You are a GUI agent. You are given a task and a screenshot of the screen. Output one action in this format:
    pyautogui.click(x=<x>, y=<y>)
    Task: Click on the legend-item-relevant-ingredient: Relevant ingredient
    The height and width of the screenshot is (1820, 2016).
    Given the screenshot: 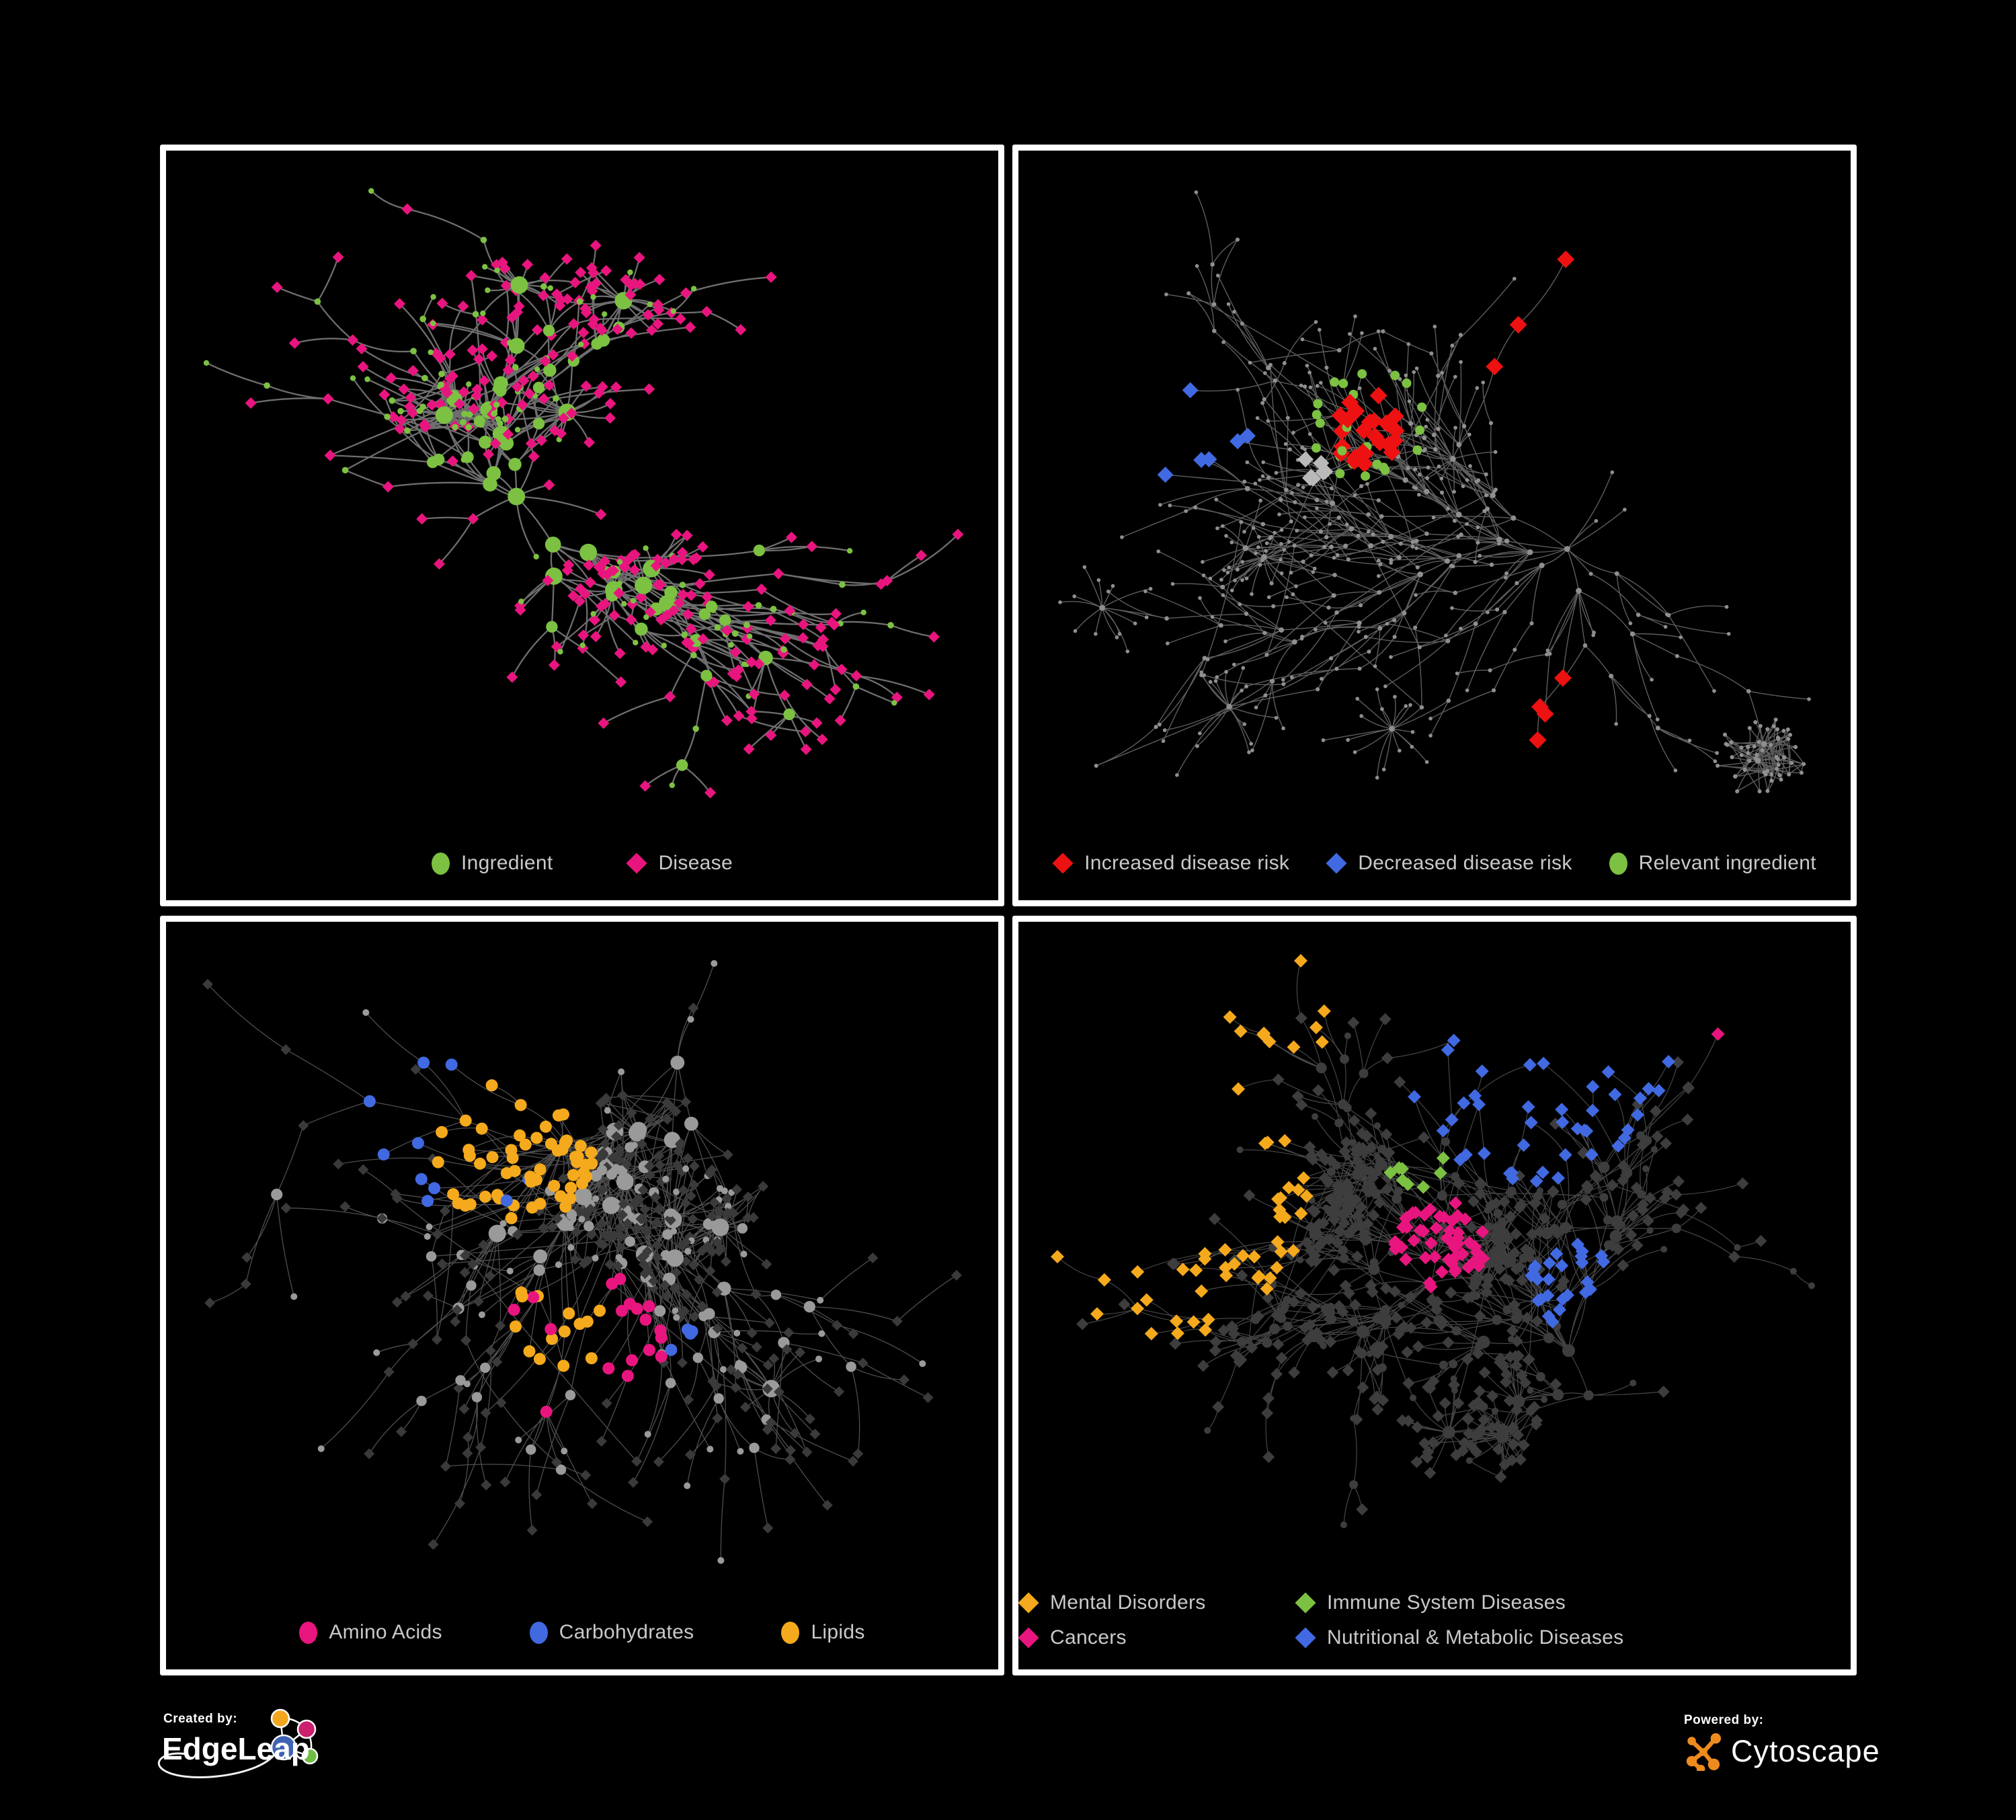 What is the action you would take?
    pyautogui.click(x=1712, y=863)
    